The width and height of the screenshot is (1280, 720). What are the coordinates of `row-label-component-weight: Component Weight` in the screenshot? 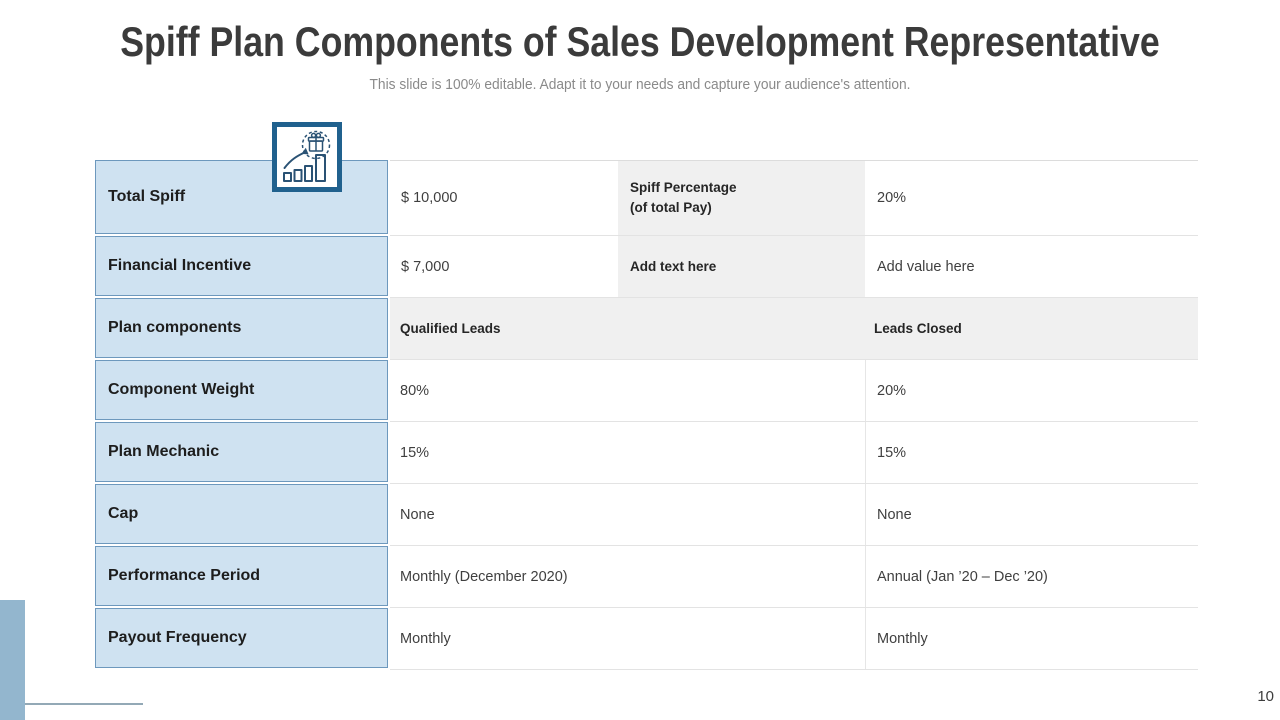 It's located at (241, 390).